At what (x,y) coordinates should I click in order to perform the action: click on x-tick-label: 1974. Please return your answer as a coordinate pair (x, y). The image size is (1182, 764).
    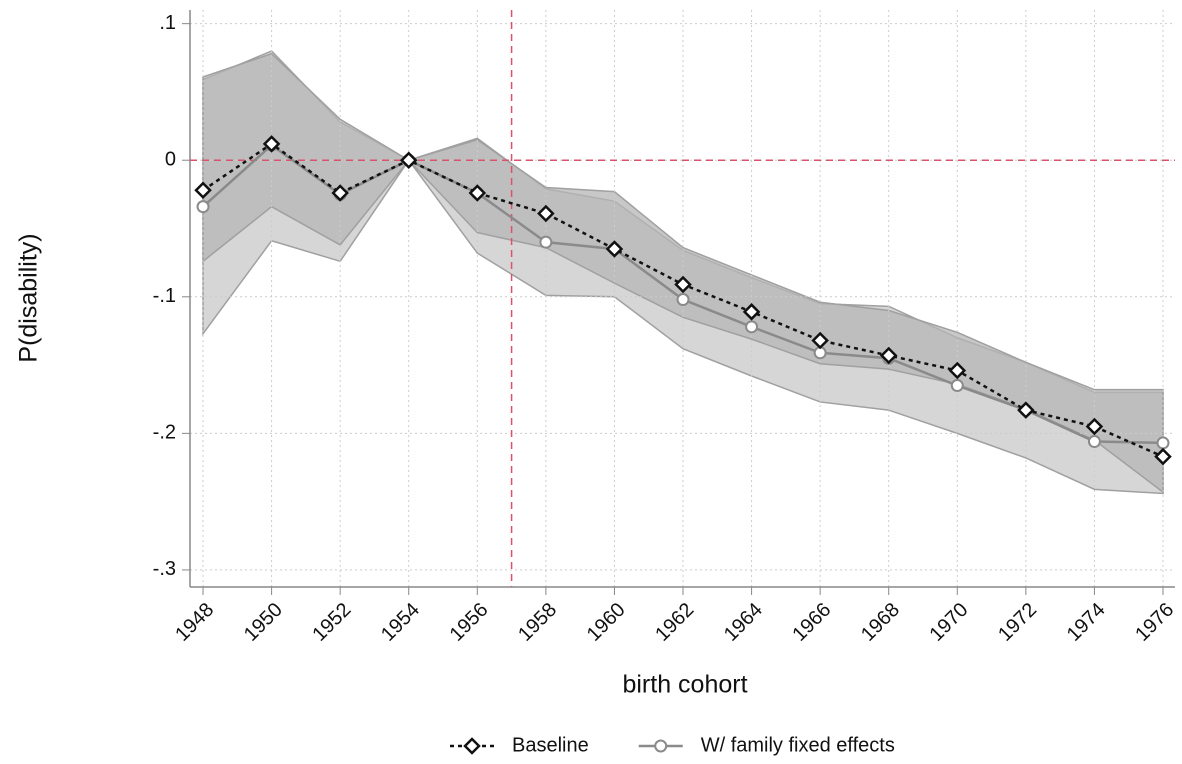
    Looking at the image, I should click on (1086, 622).